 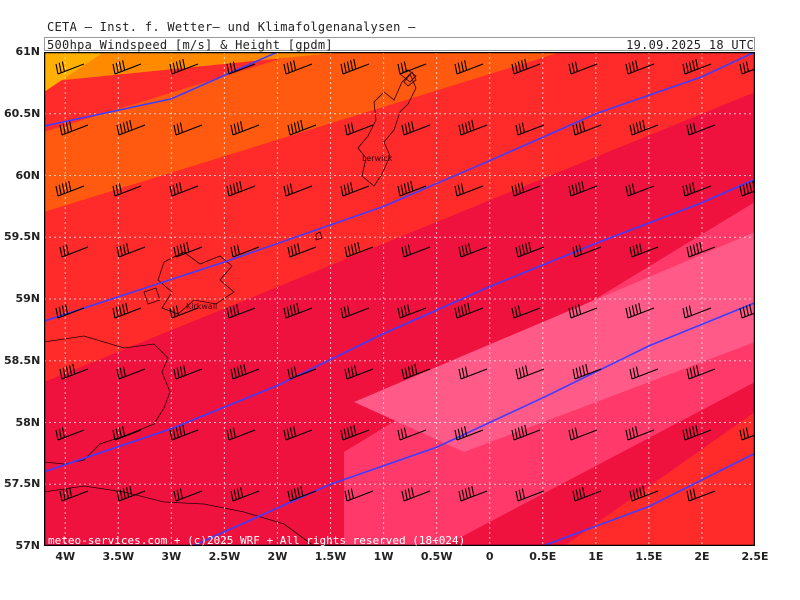 What do you see at coordinates (27, 175) in the screenshot?
I see `y-tick-label: 60N` at bounding box center [27, 175].